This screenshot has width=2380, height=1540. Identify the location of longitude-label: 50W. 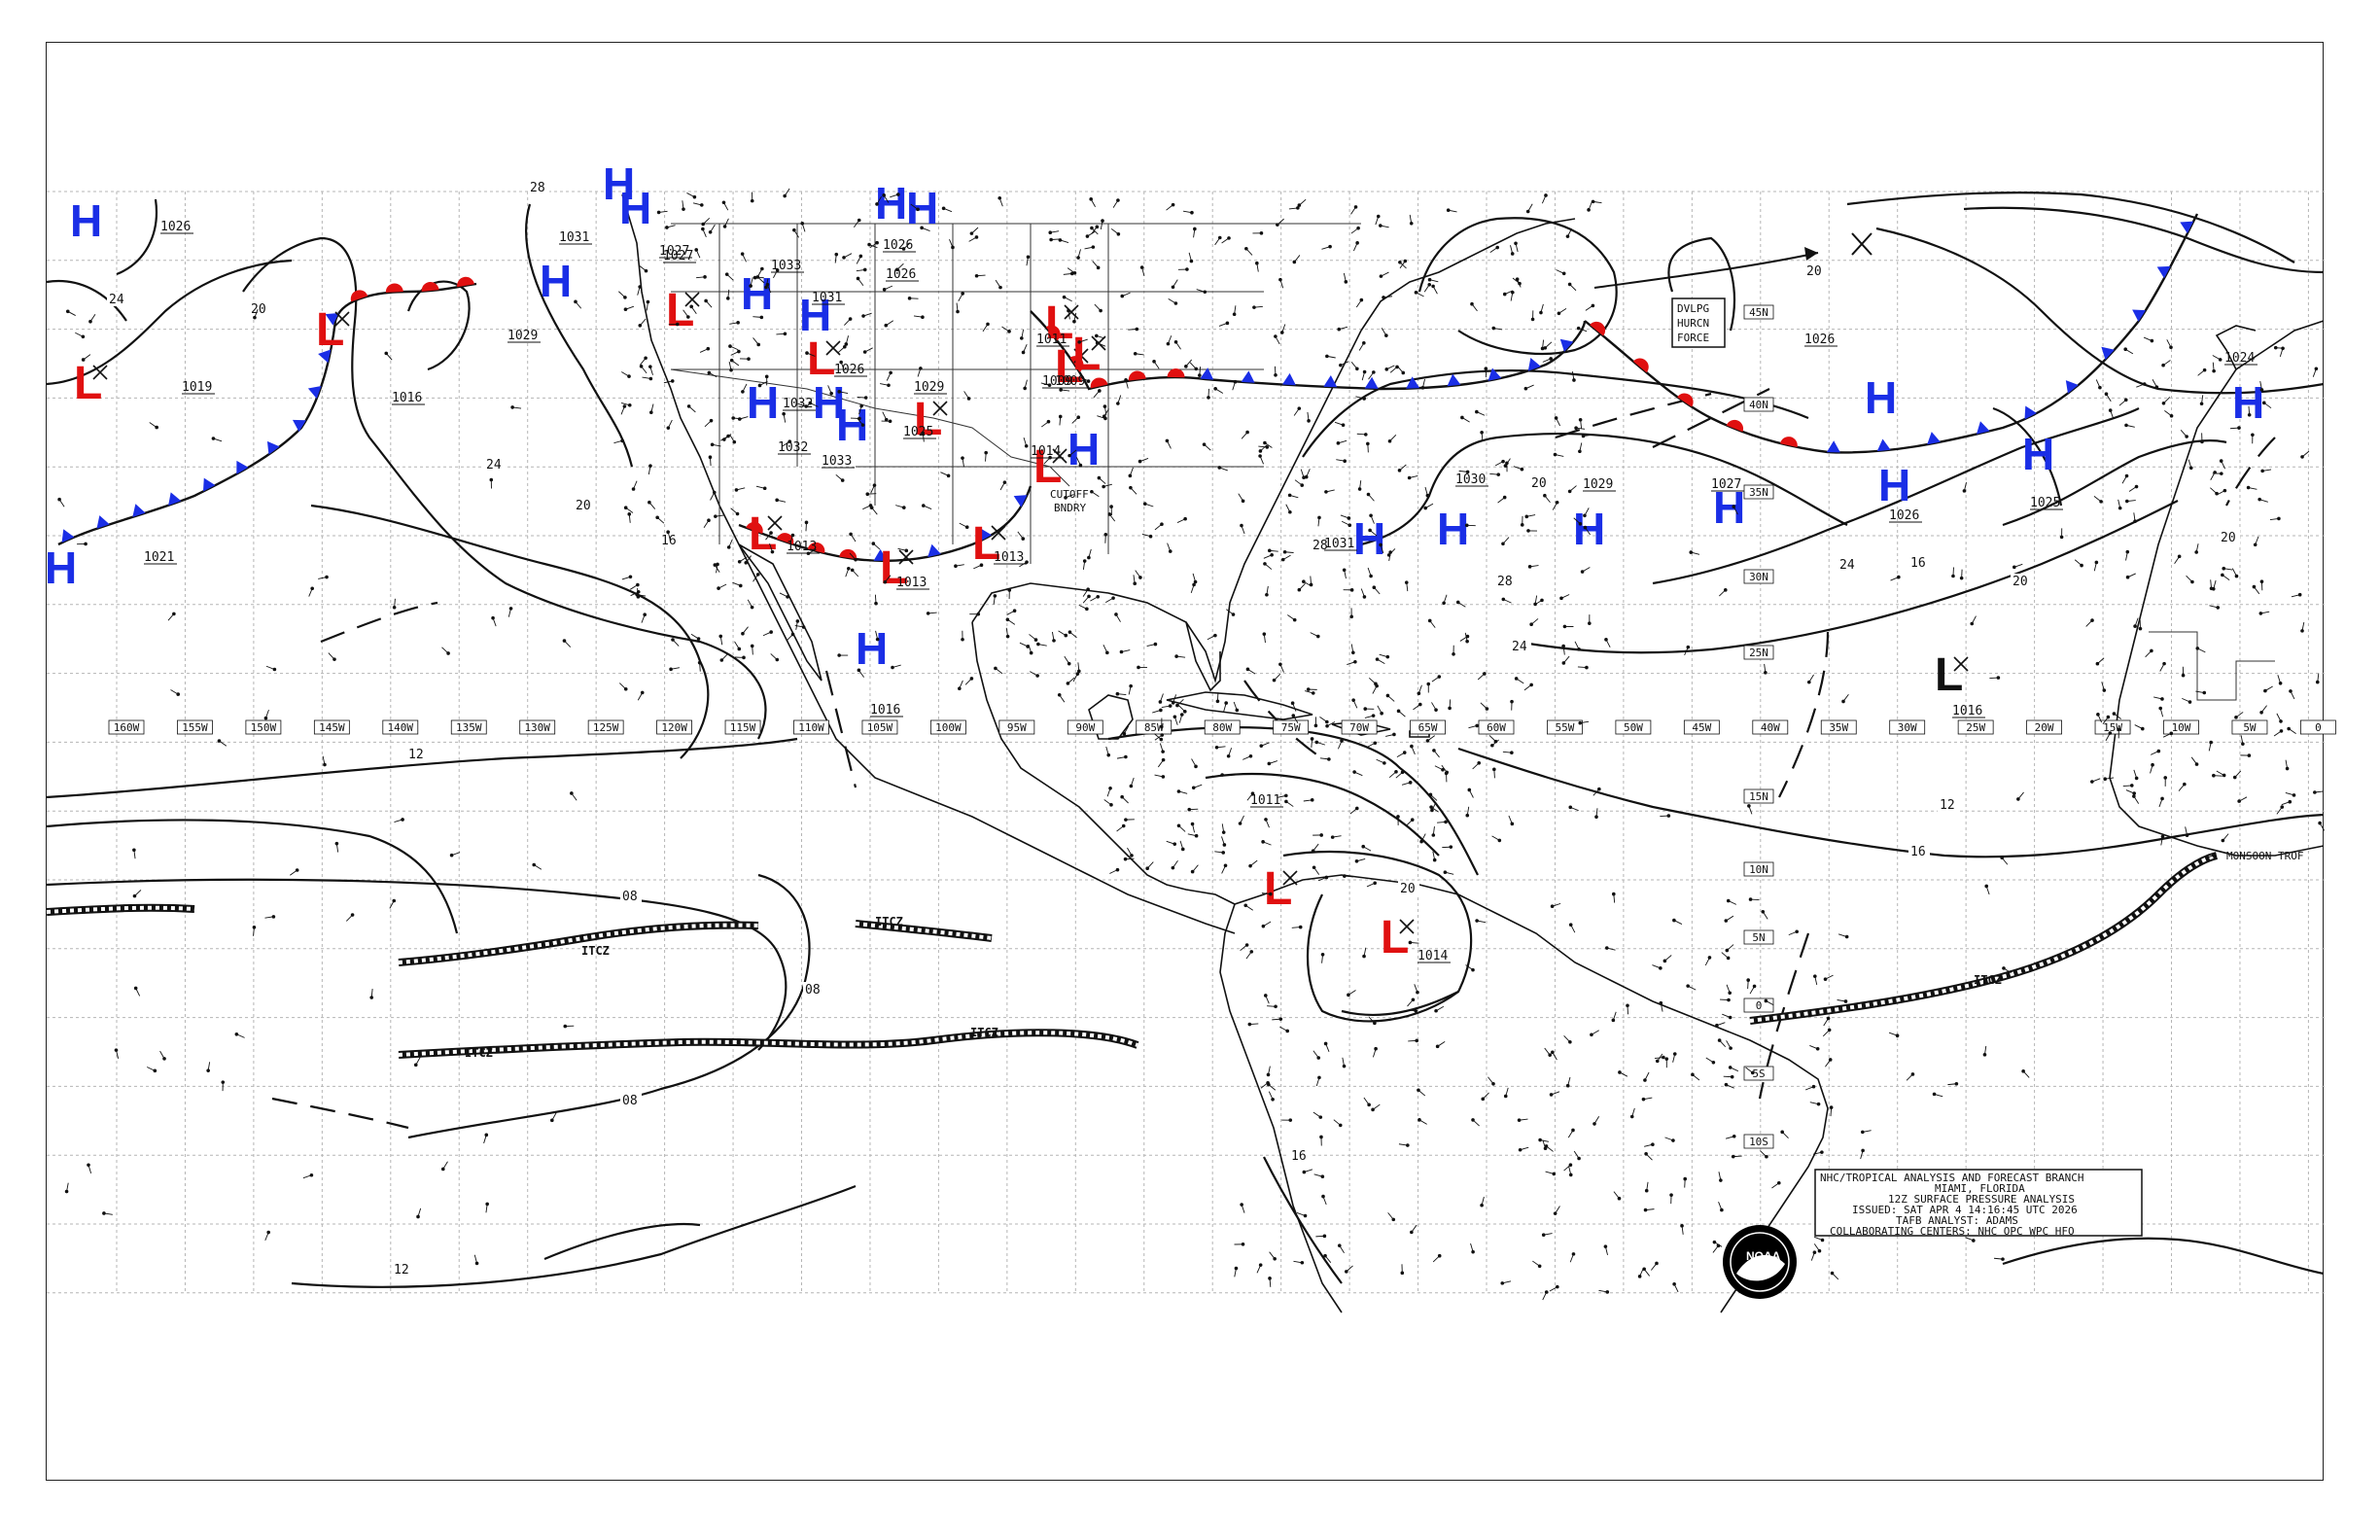
(1633, 727).